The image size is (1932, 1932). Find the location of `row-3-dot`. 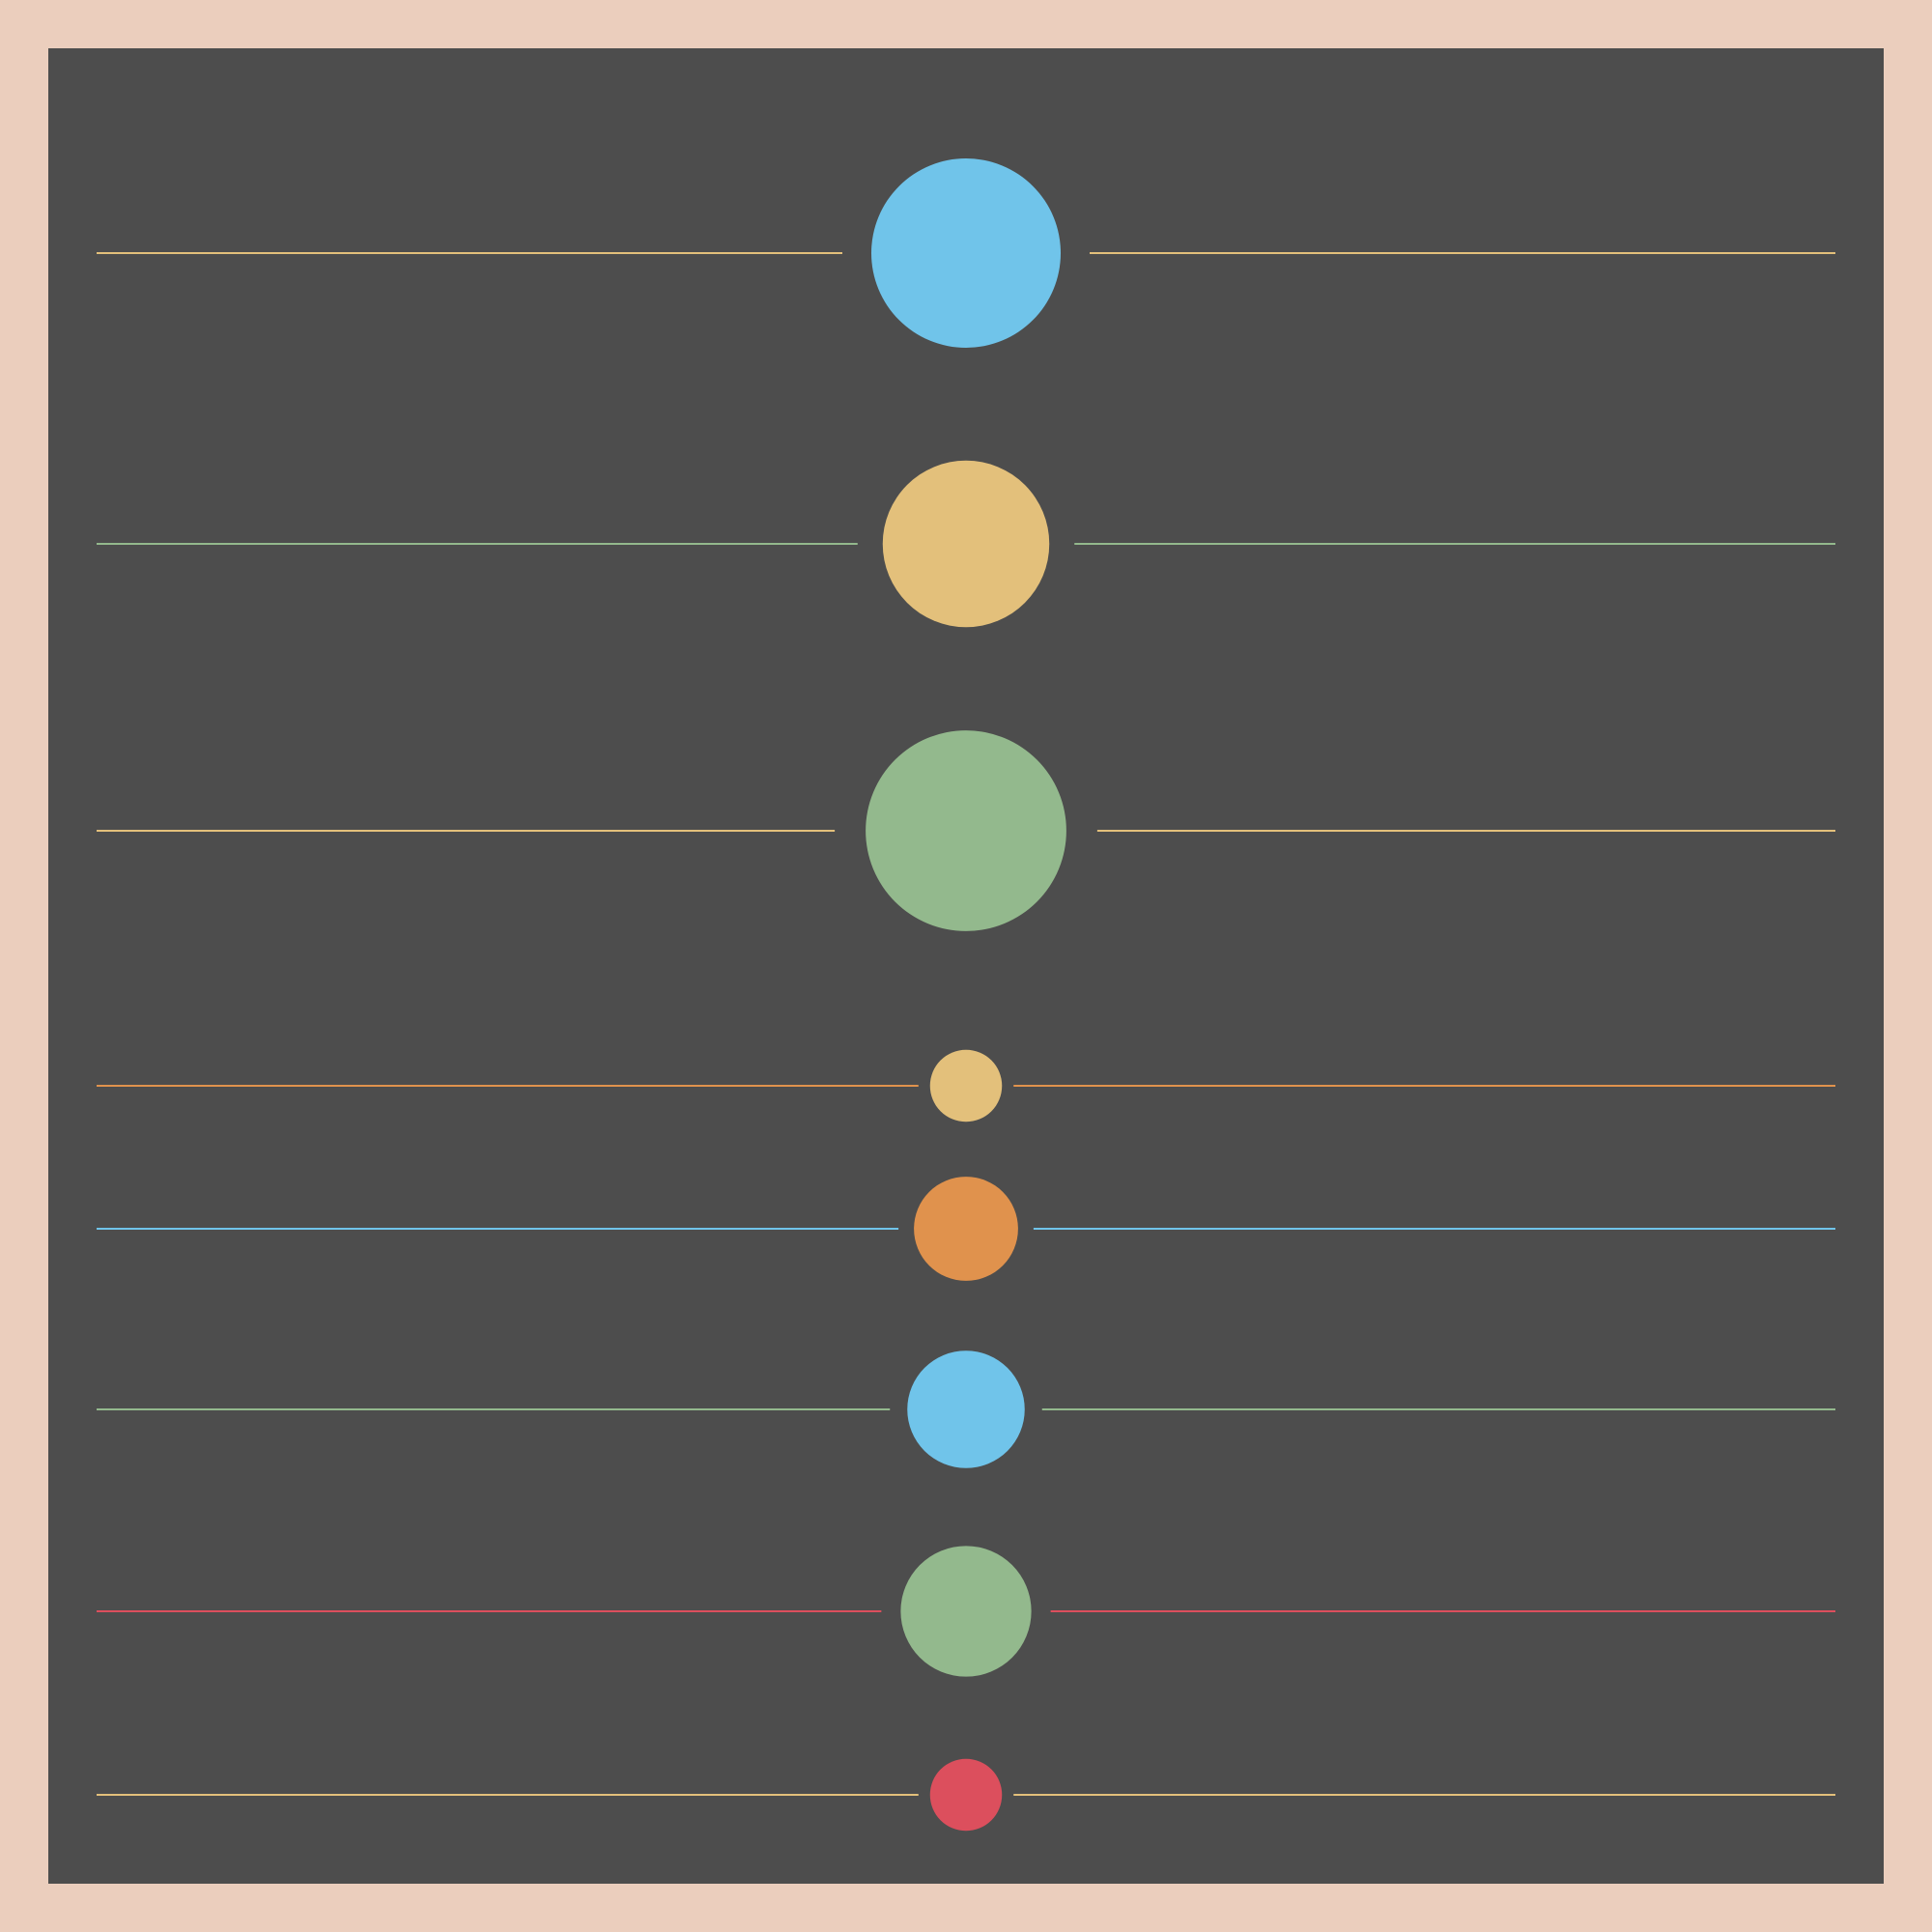

row-3-dot is located at coordinates (966, 830).